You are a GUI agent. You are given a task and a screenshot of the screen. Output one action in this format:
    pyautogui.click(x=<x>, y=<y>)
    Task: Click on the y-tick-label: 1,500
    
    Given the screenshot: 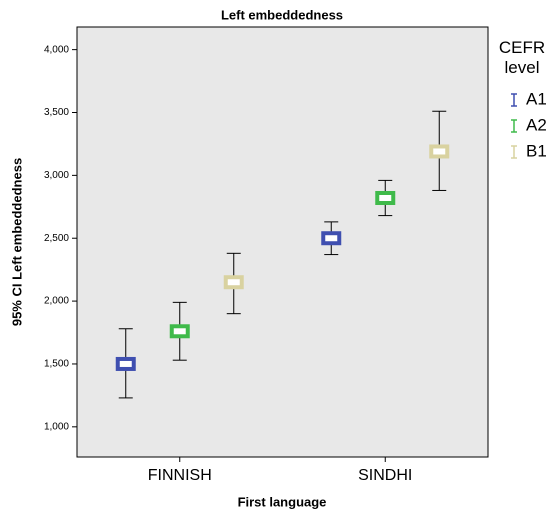 What is the action you would take?
    pyautogui.click(x=56, y=364)
    